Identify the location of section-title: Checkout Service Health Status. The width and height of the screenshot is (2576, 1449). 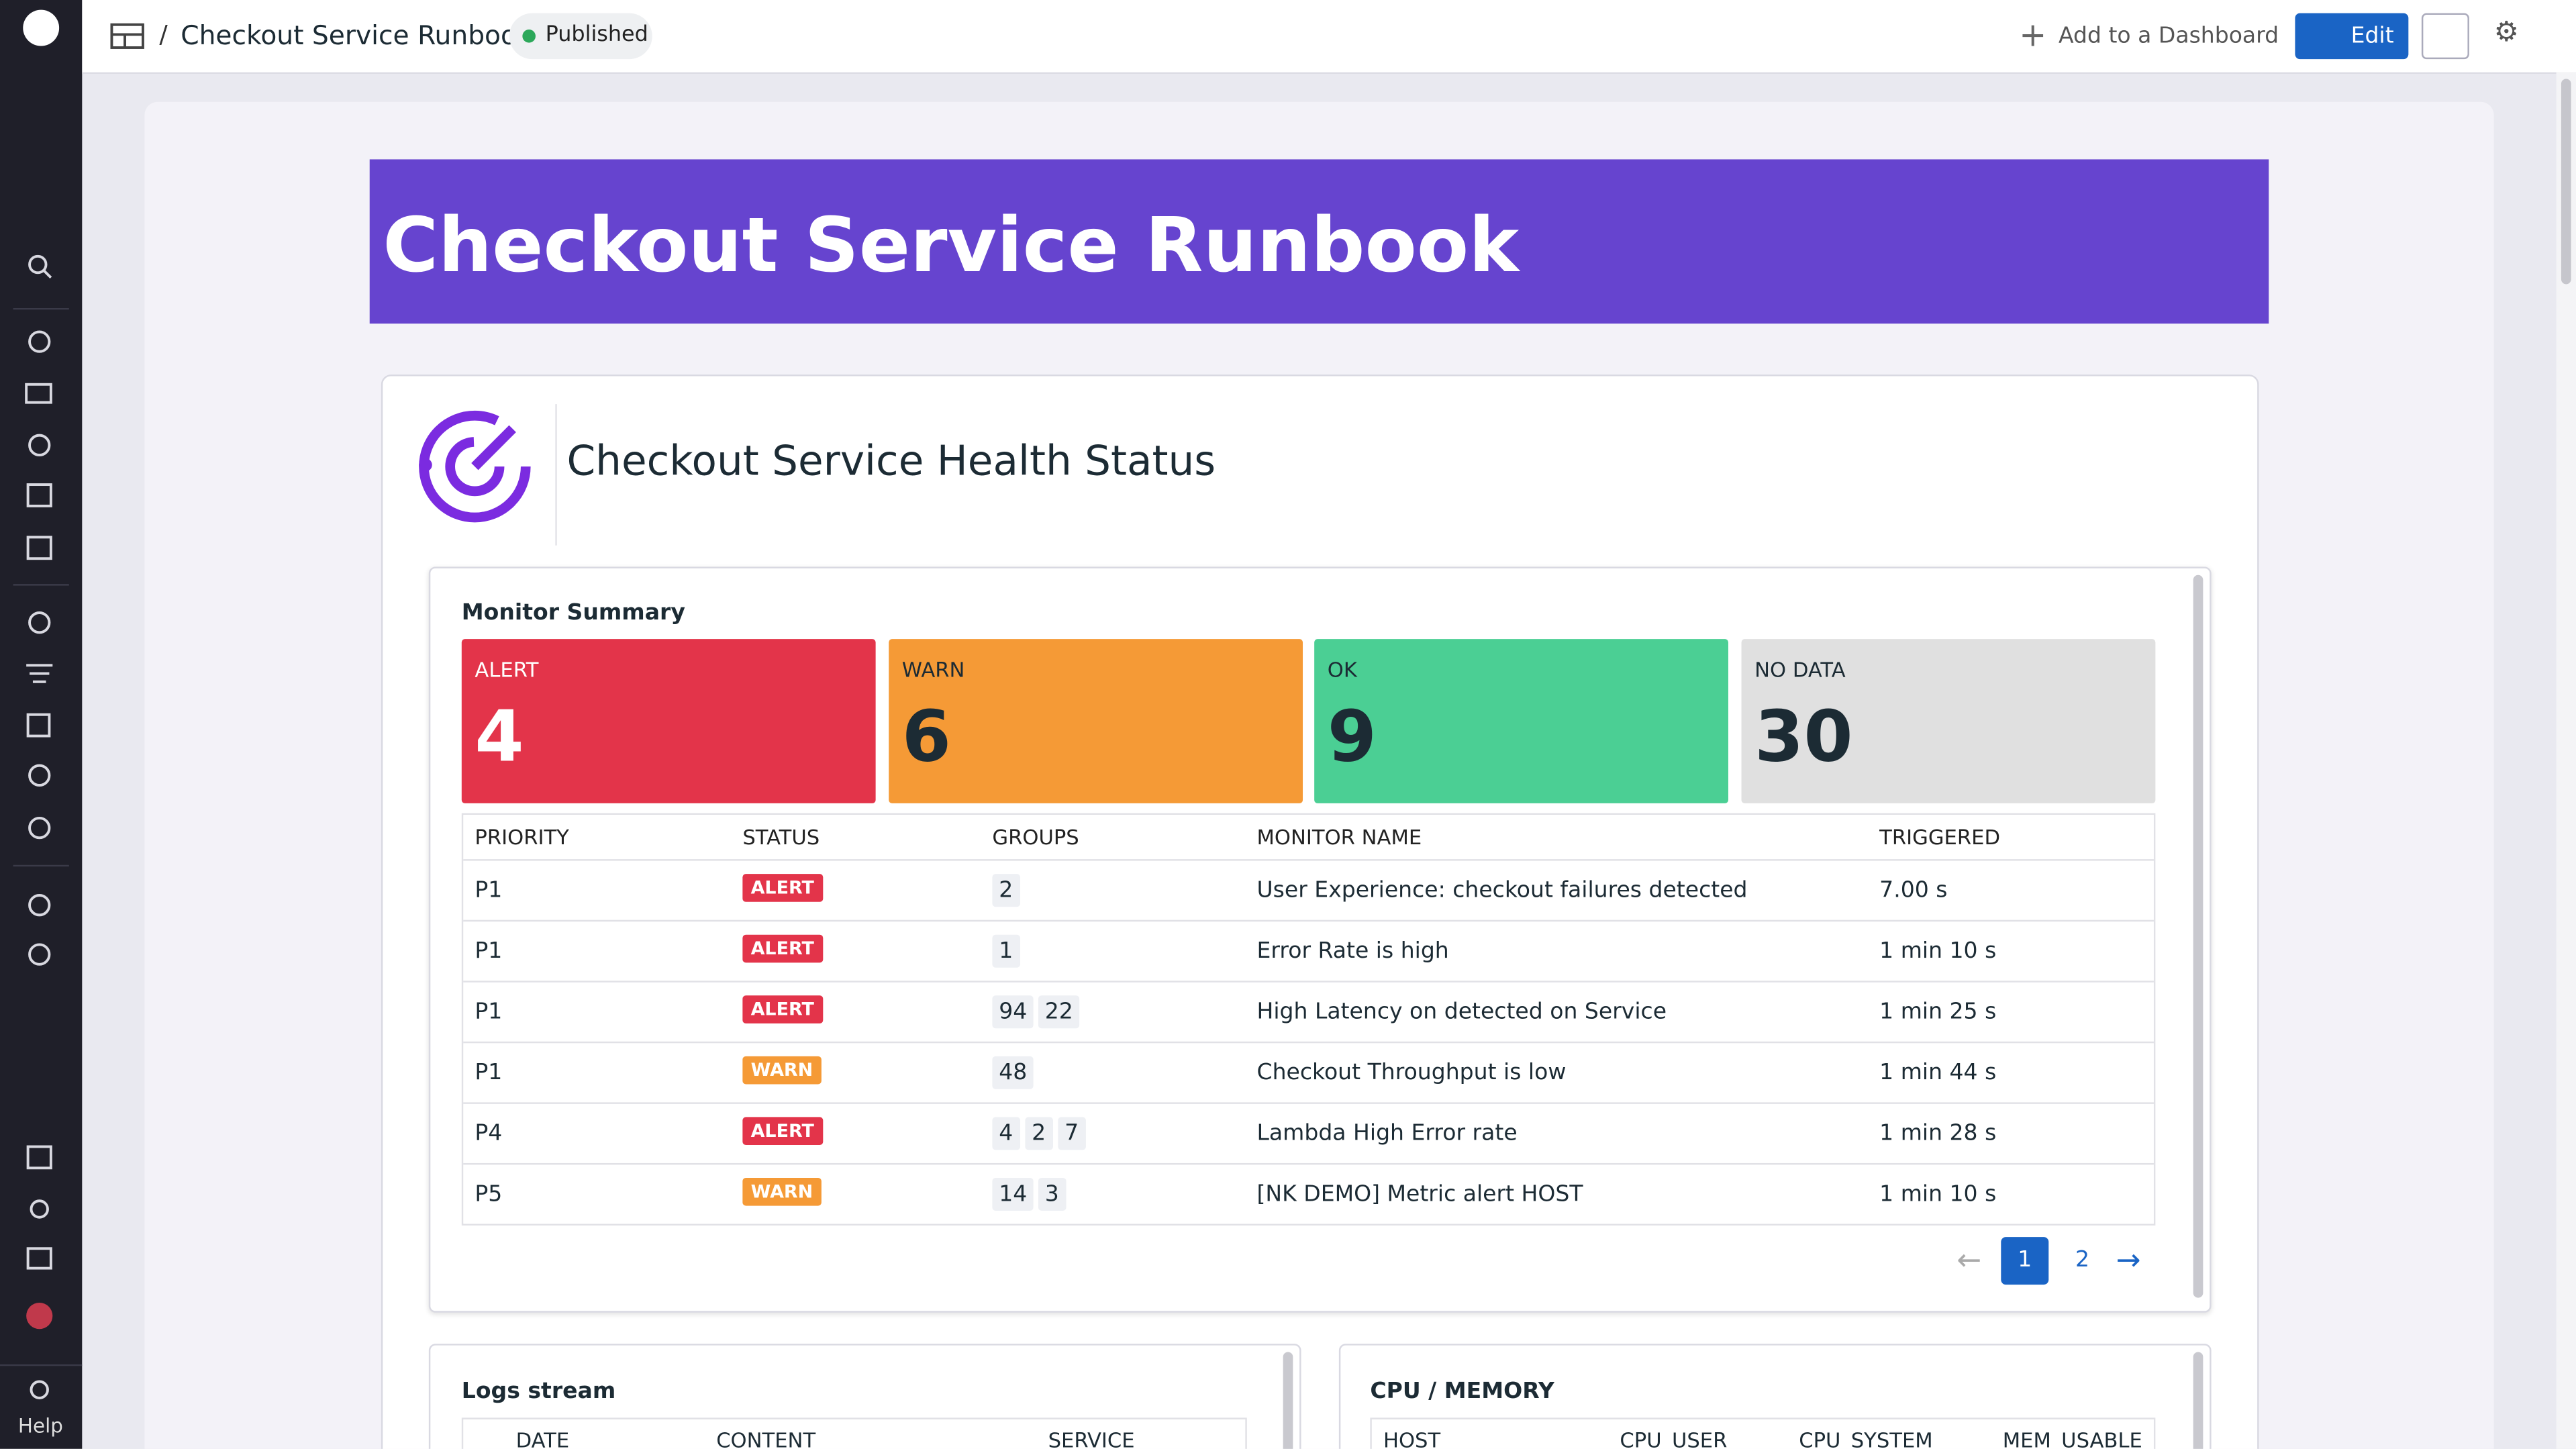
(891, 461).